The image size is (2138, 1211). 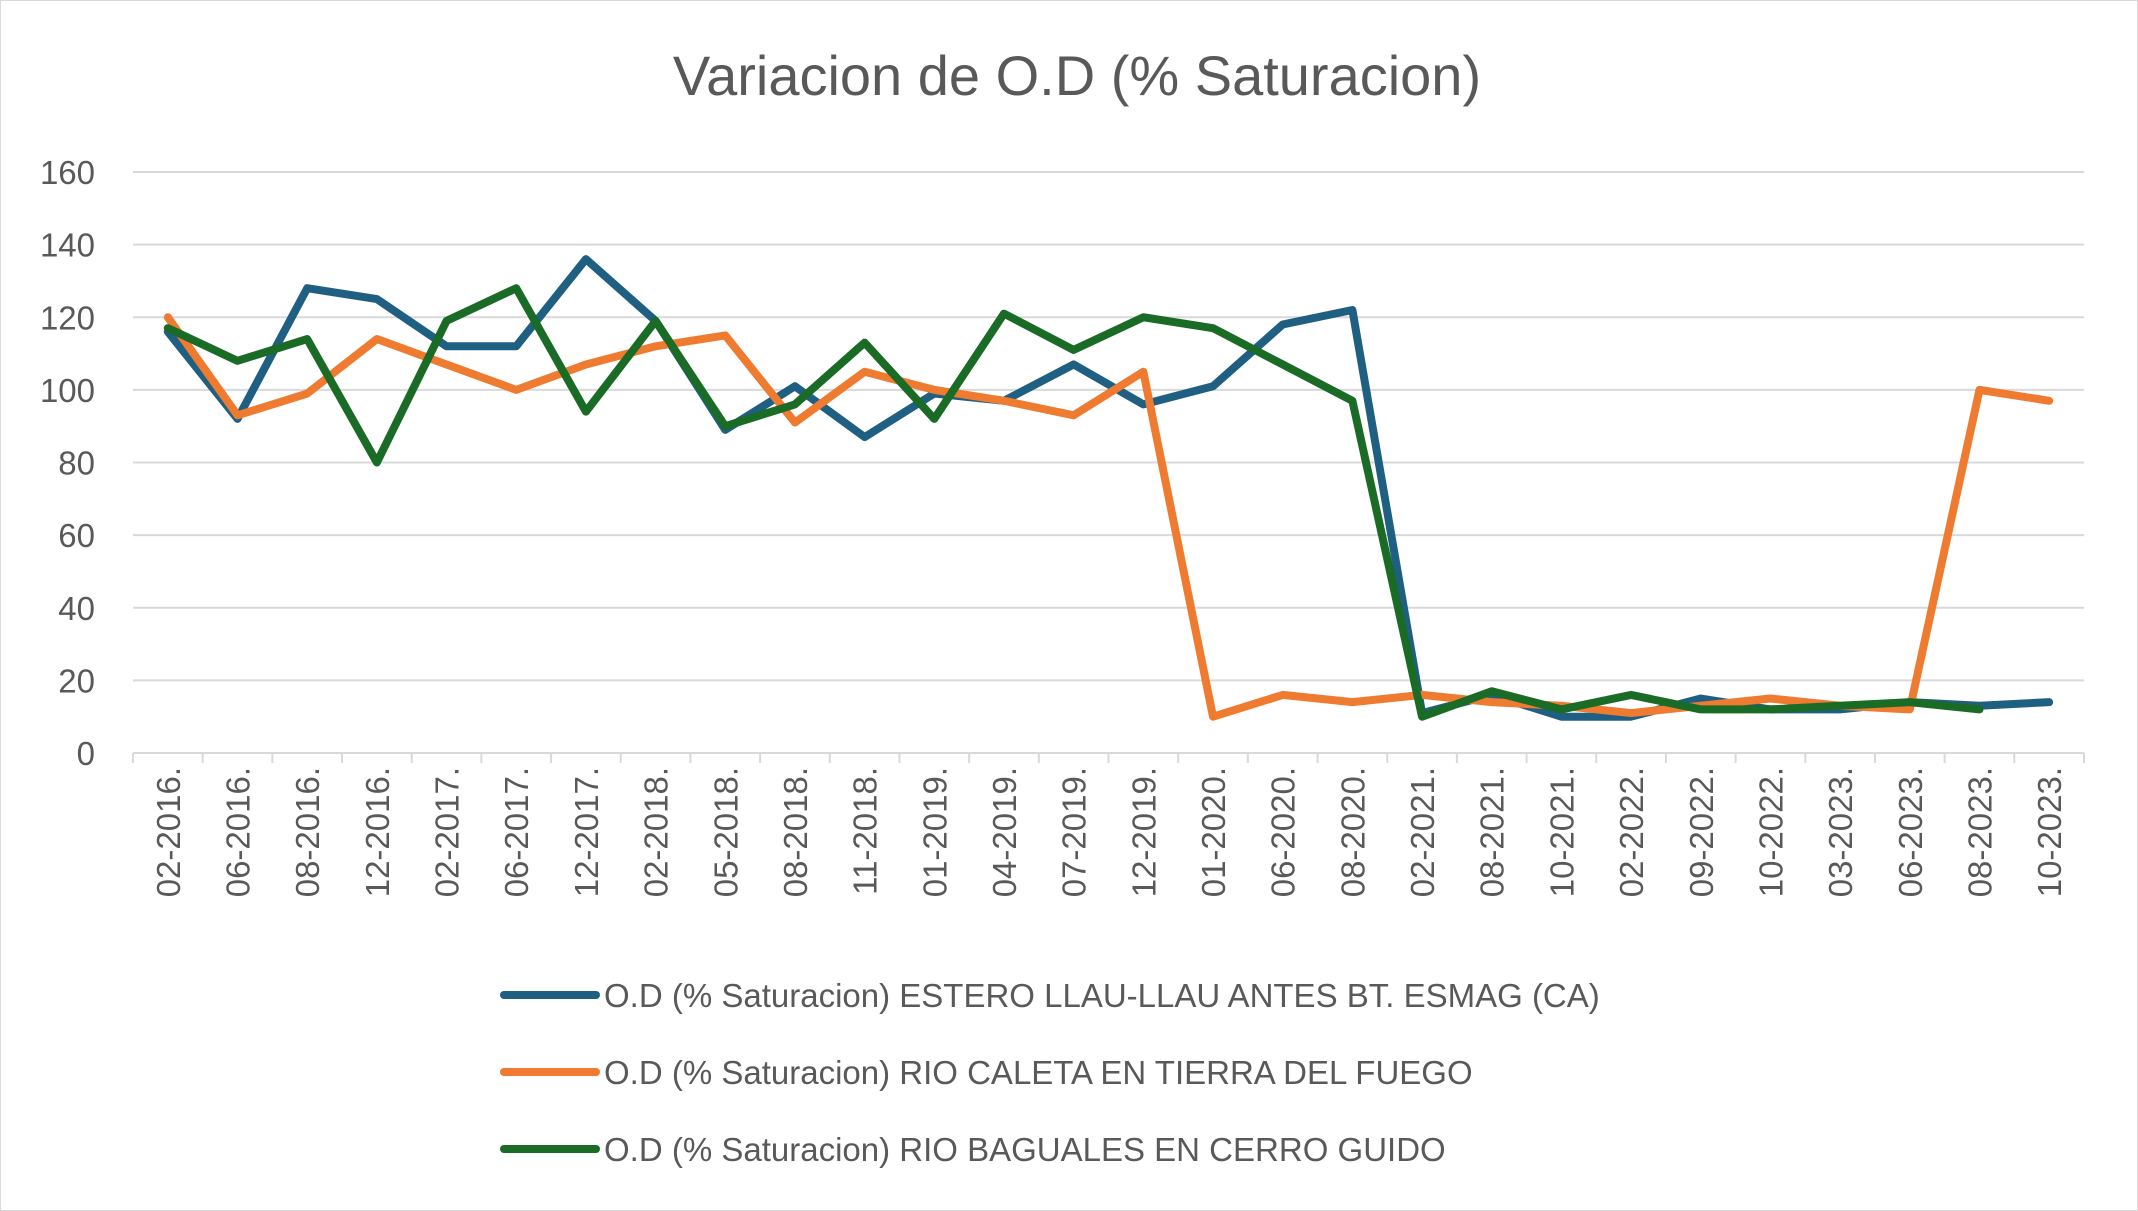 I want to click on y-tick-label: 20, so click(x=76, y=680).